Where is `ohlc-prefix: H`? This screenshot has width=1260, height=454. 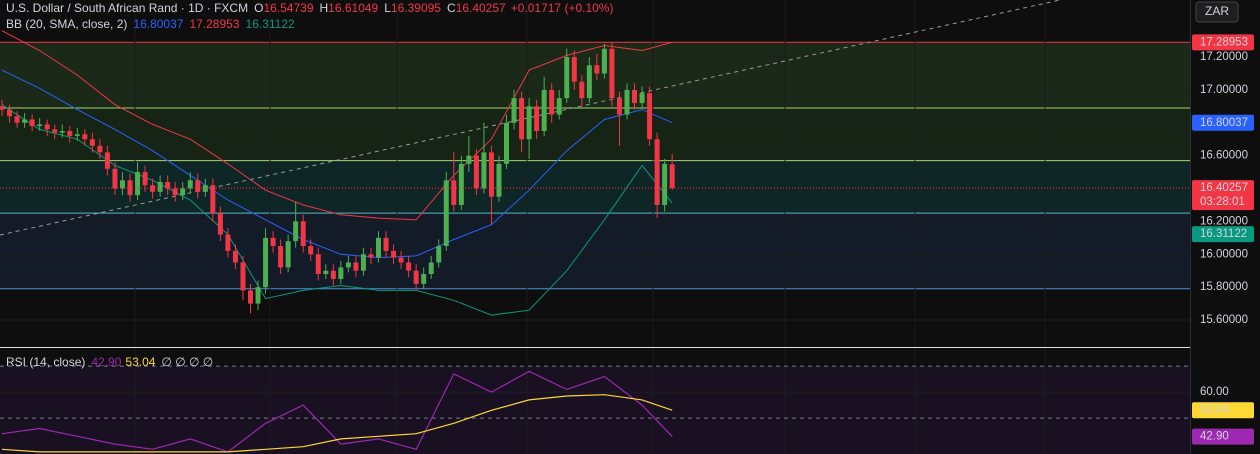
ohlc-prefix: H is located at coordinates (324, 8).